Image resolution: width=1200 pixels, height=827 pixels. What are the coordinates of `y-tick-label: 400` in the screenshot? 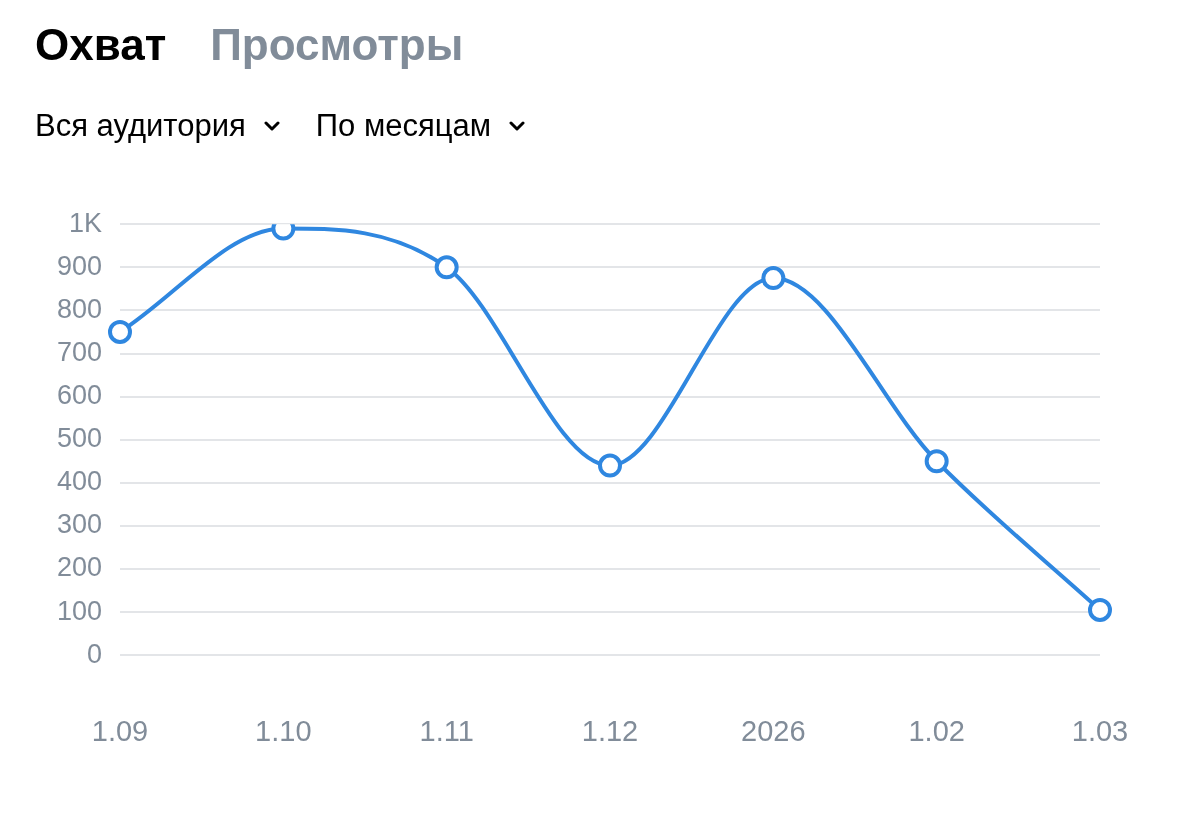 It's located at (79, 481).